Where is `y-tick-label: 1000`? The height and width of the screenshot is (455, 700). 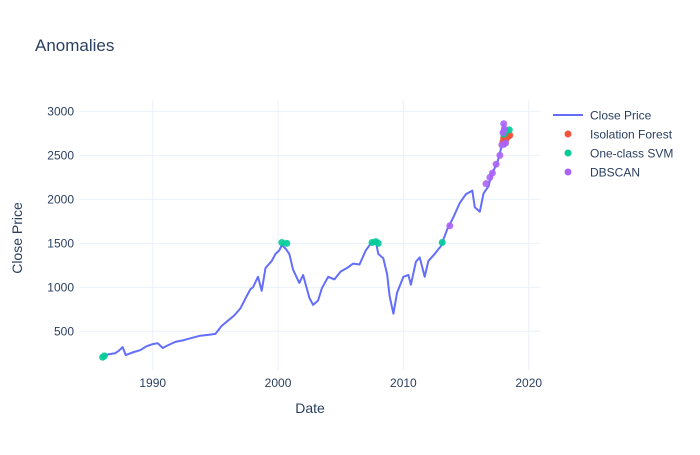
y-tick-label: 1000 is located at coordinates (60, 287).